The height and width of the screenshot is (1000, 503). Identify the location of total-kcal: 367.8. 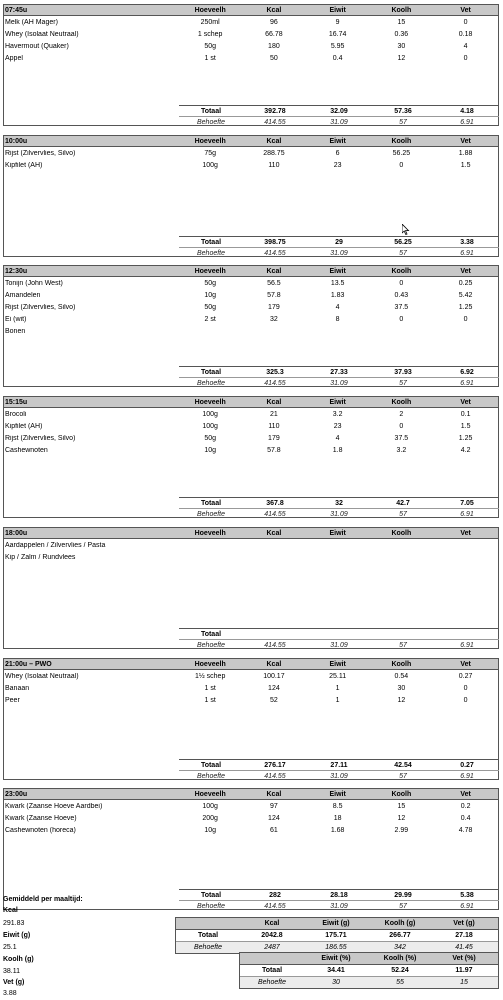
(275, 503).